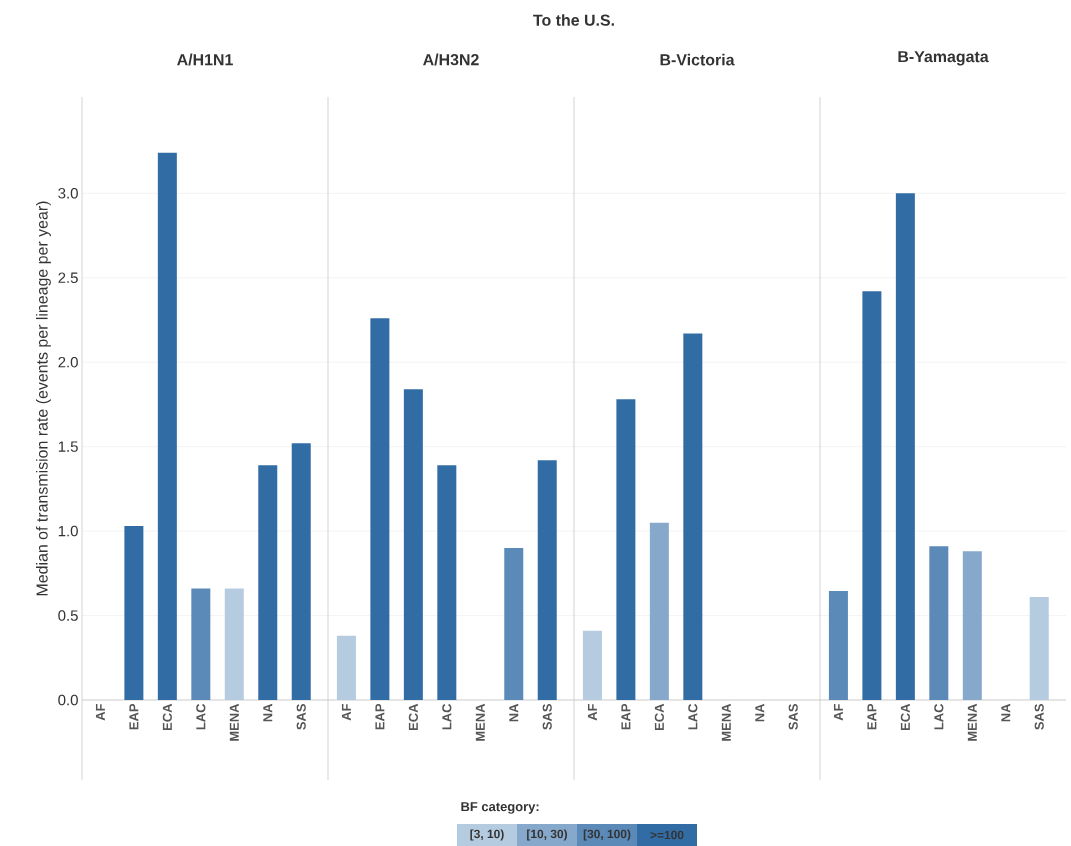 The image size is (1071, 846). What do you see at coordinates (487, 835) in the screenshot?
I see `text: [3, 10)` at bounding box center [487, 835].